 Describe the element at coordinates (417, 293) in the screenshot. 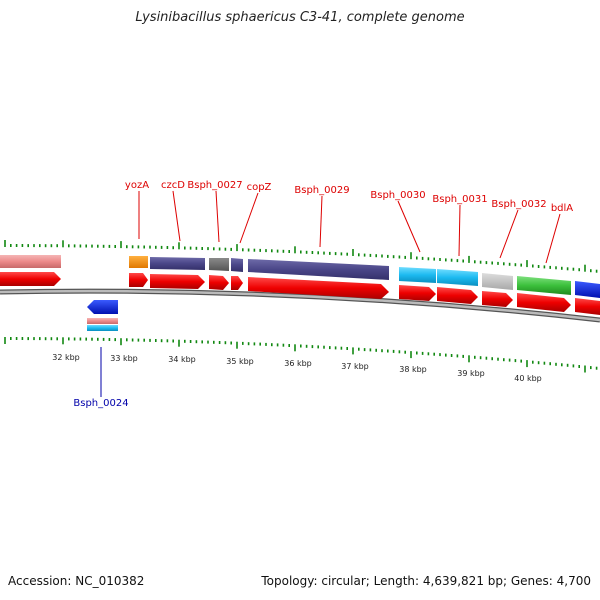

I see `cds-arrow-bsph0030` at that location.